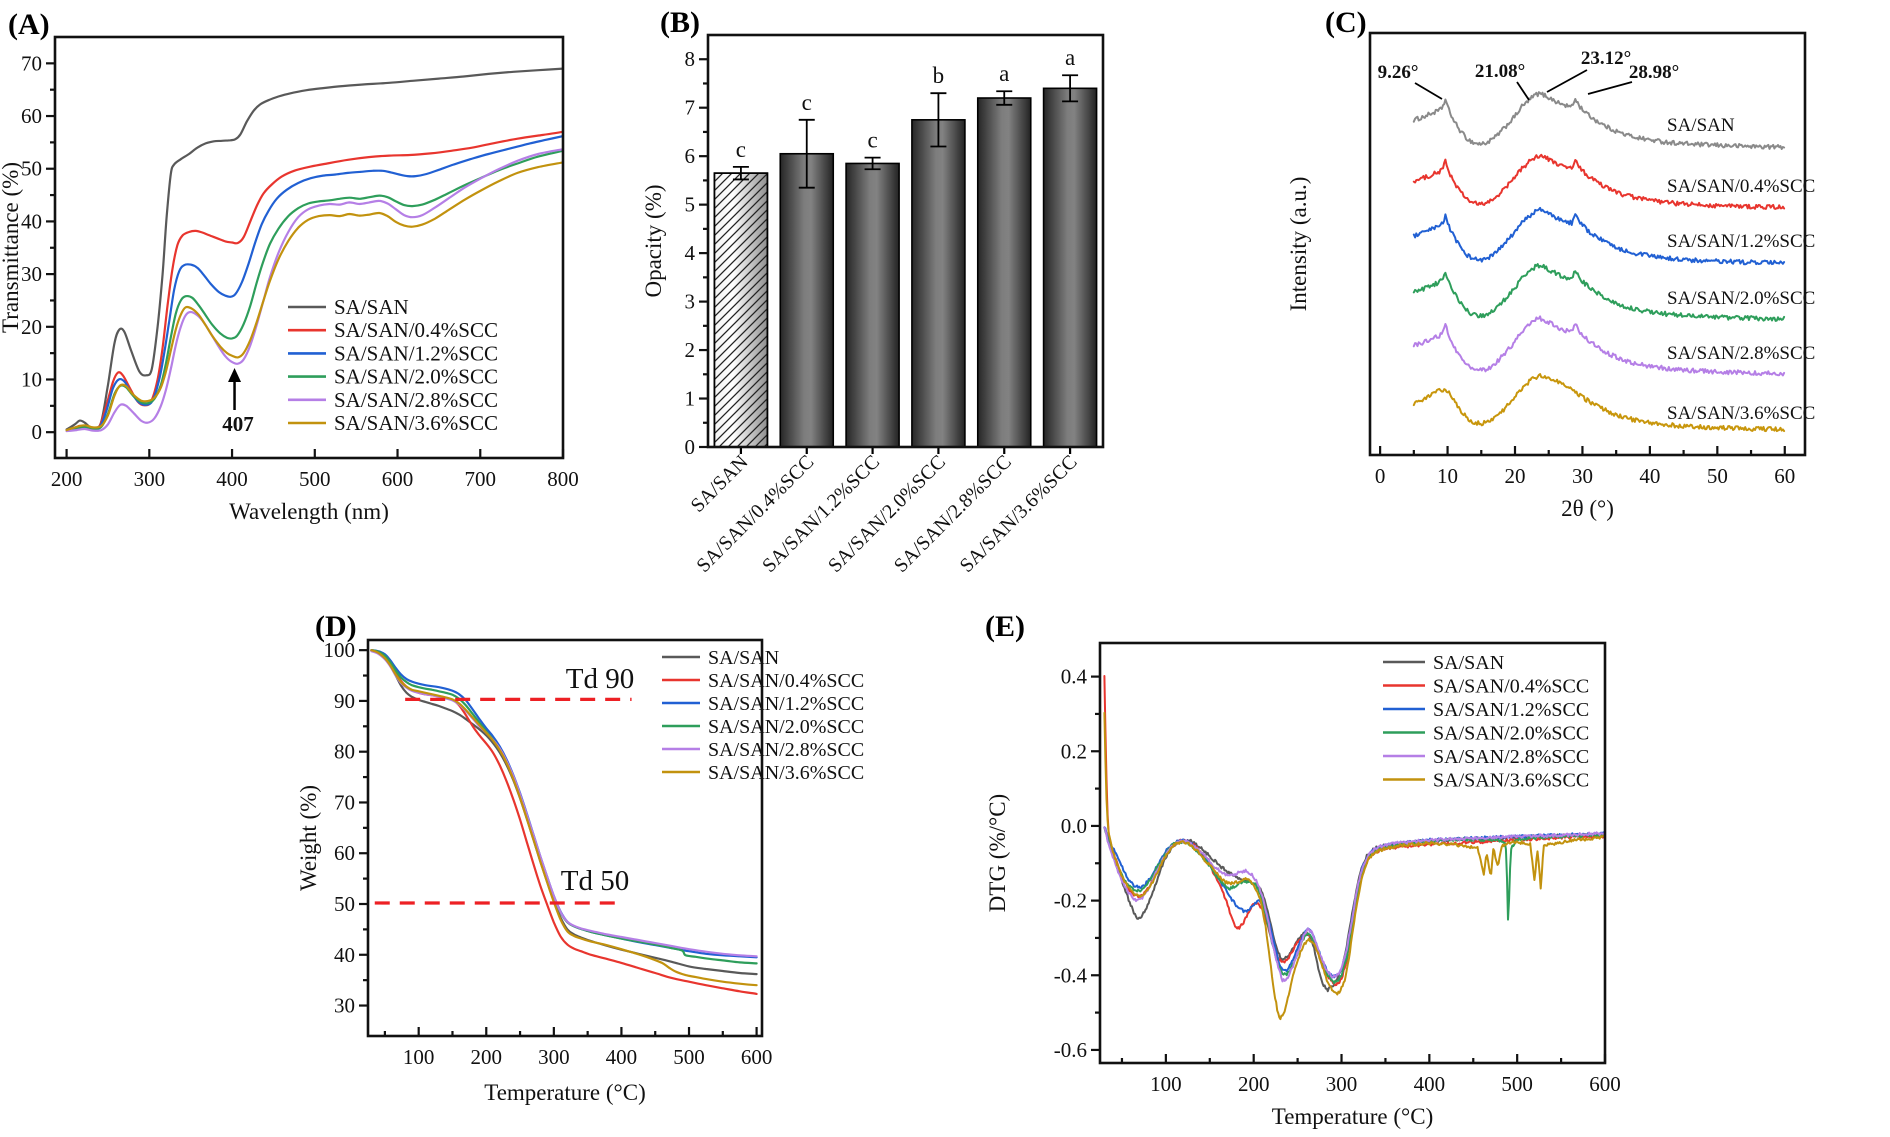 The image size is (1890, 1137). What do you see at coordinates (29, 24) in the screenshot?
I see `panel-label-A: (A)` at bounding box center [29, 24].